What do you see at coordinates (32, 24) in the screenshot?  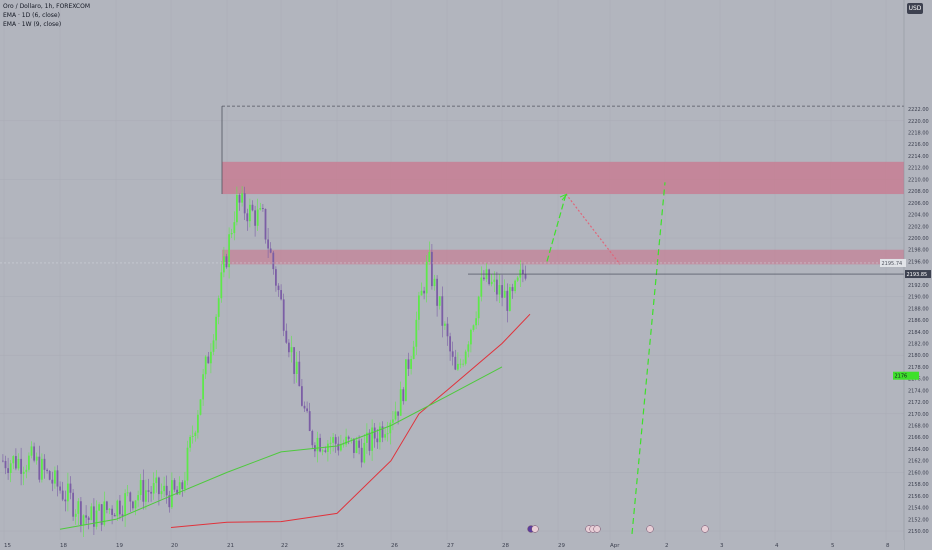 I see `ema-1w-legend: EMA · 1W (9, close)` at bounding box center [32, 24].